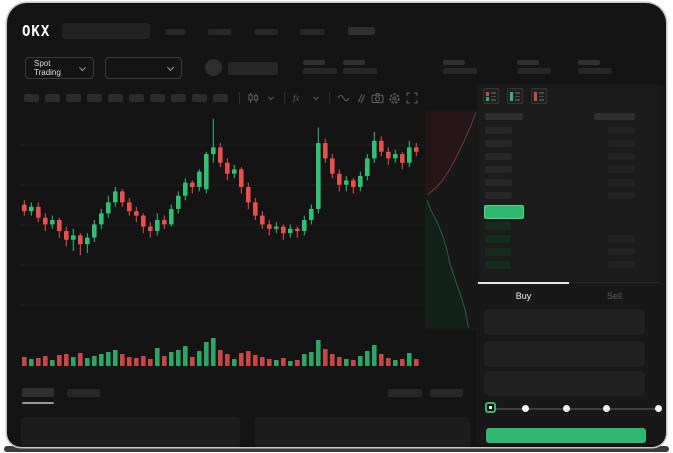  Describe the element at coordinates (336, 449) in the screenshot. I see `device-base-edge` at that location.